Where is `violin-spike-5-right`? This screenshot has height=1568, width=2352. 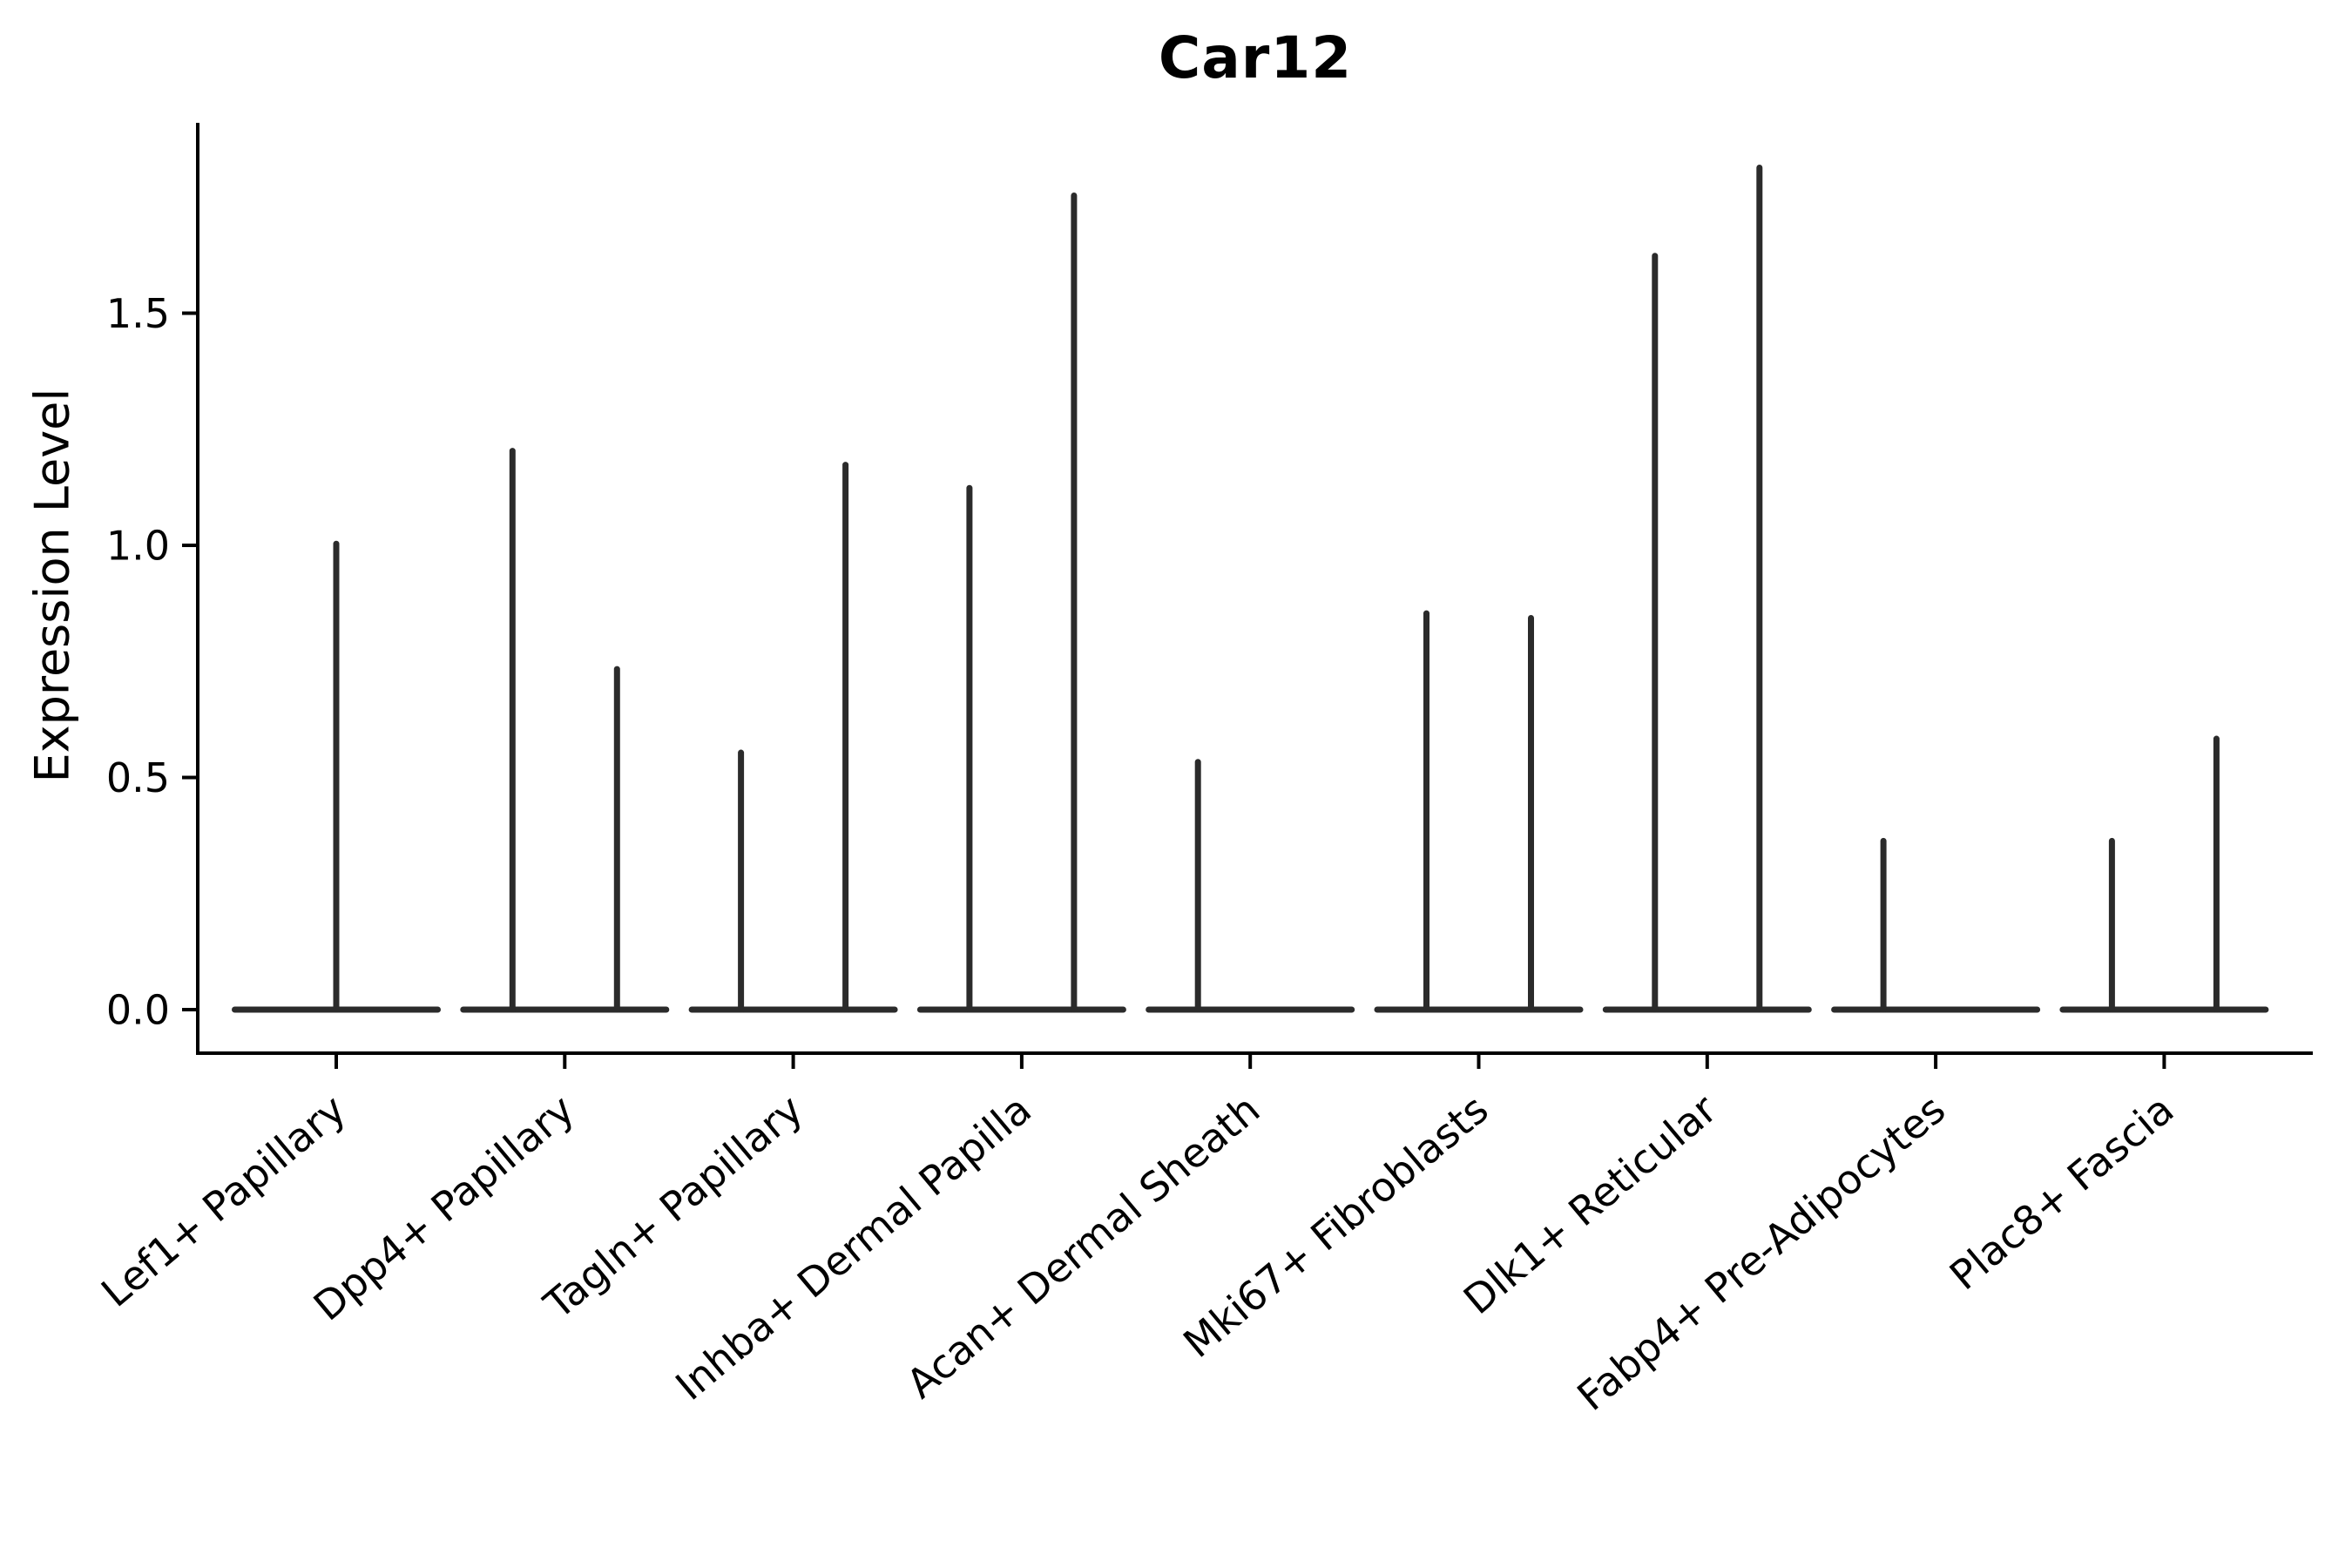
violin-spike-5-right is located at coordinates (1531, 813).